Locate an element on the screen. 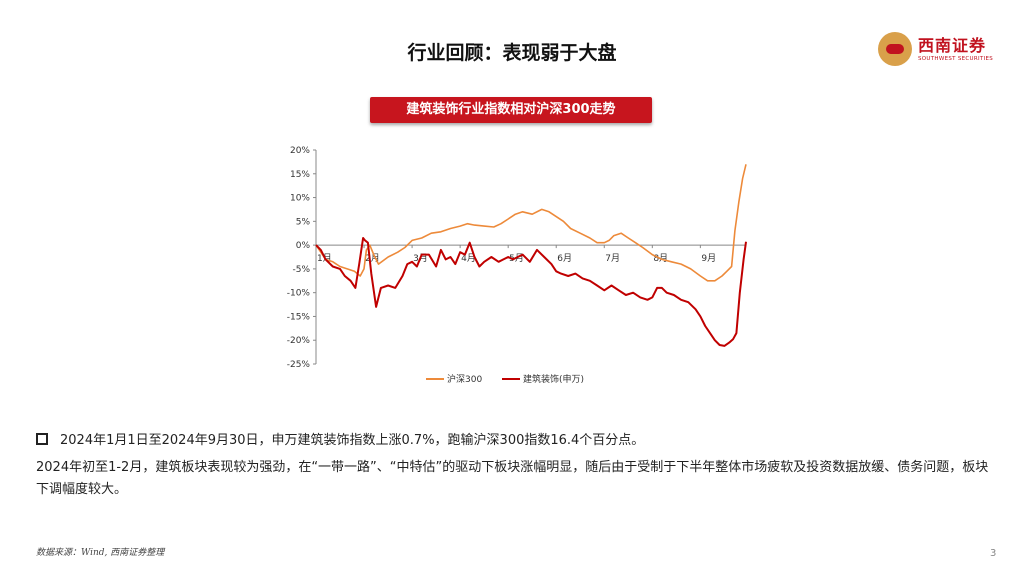  legend-label: 沪深300 is located at coordinates (464, 379).